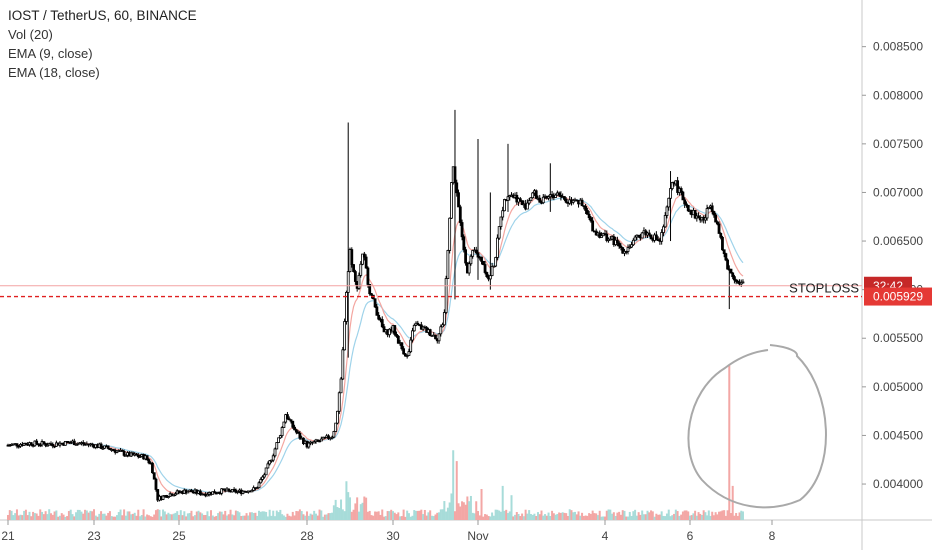 This screenshot has width=932, height=550. I want to click on legend-ema-9: EMA (9, close), so click(50, 53).